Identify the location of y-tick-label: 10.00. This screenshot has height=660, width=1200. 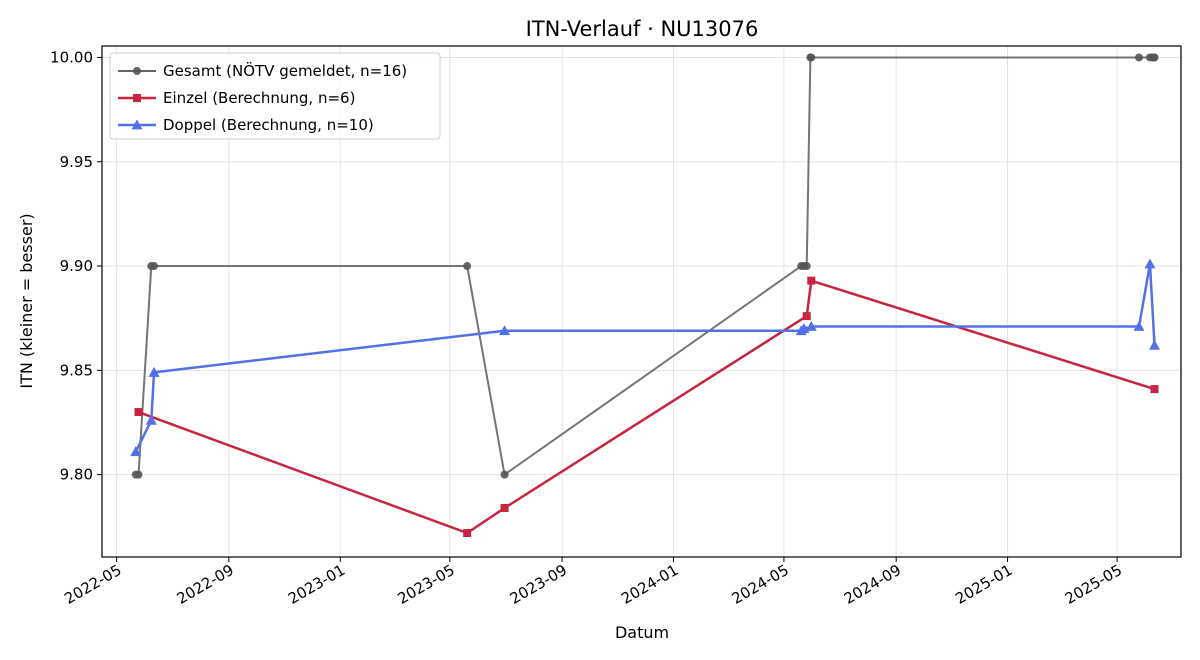
(71, 57).